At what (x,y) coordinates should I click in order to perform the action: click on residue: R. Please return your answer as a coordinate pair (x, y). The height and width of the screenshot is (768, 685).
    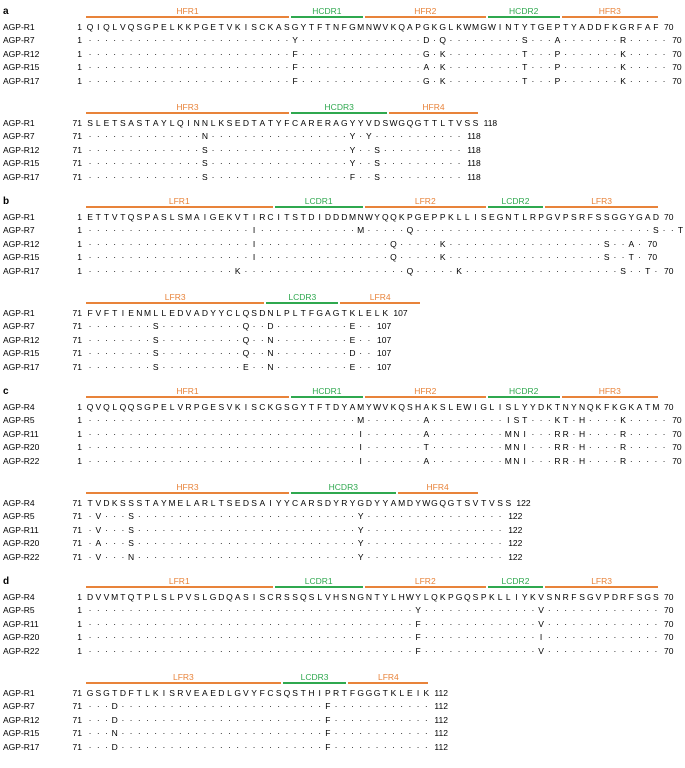
    Looking at the image, I should click on (180, 693).